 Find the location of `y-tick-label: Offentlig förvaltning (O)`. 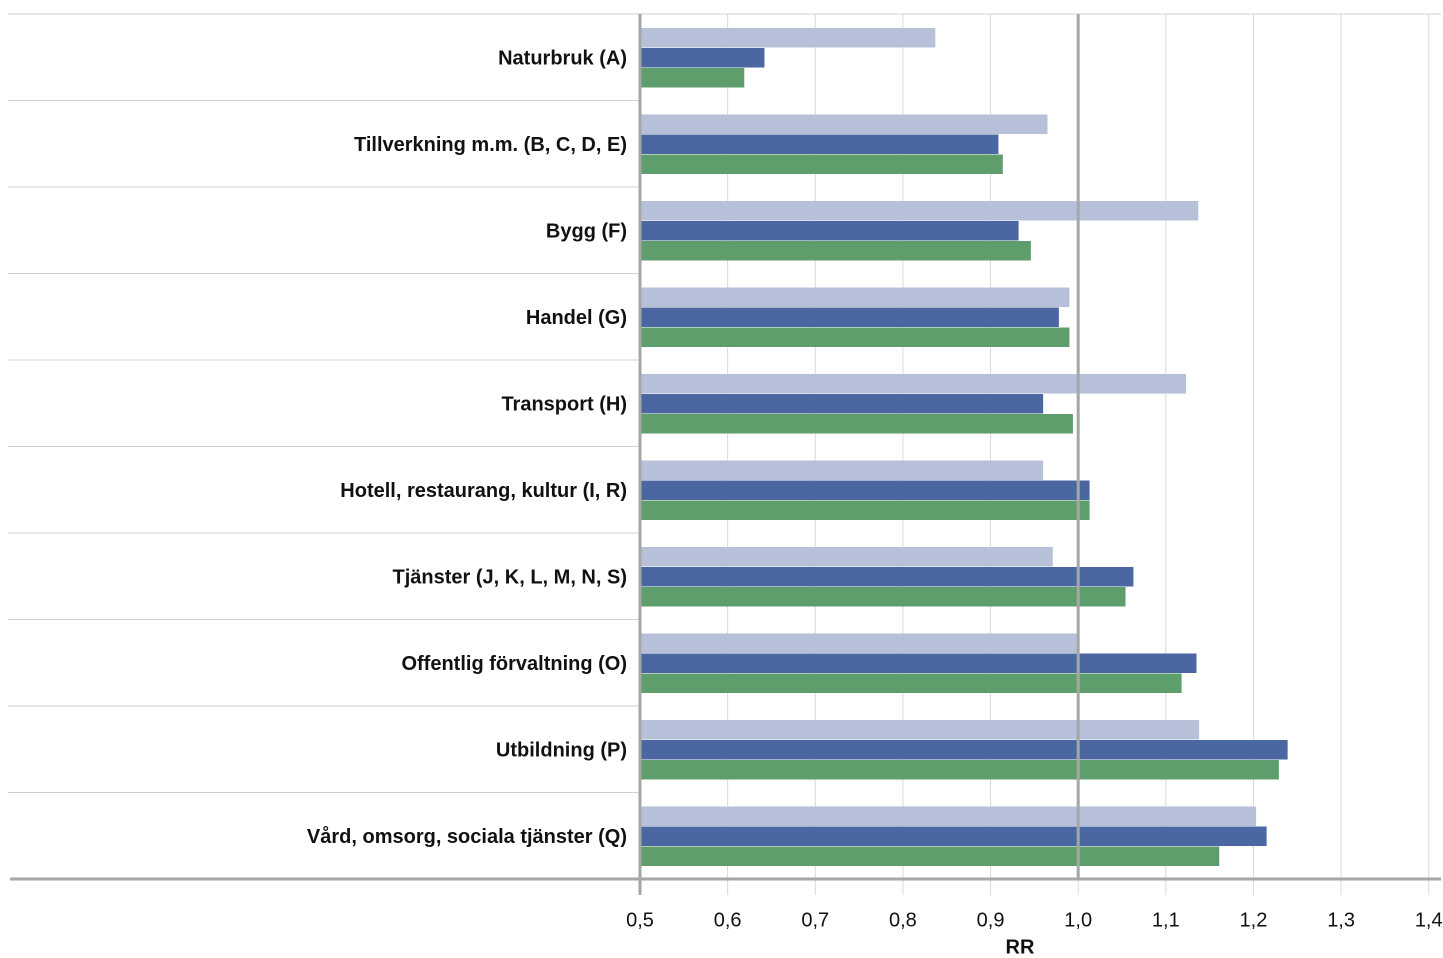

y-tick-label: Offentlig förvaltning (O) is located at coordinates (514, 664).